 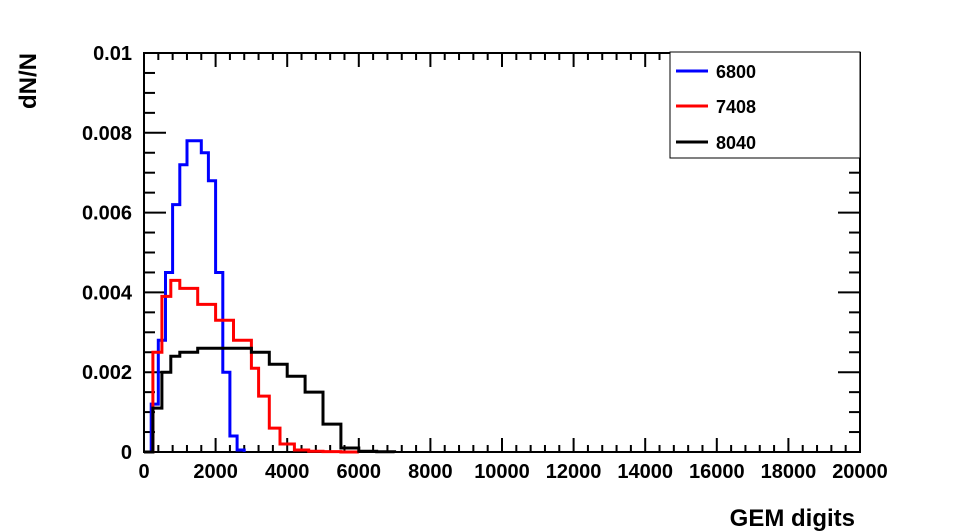 What do you see at coordinates (112, 54) in the screenshot?
I see `y-tick-label: 0.01` at bounding box center [112, 54].